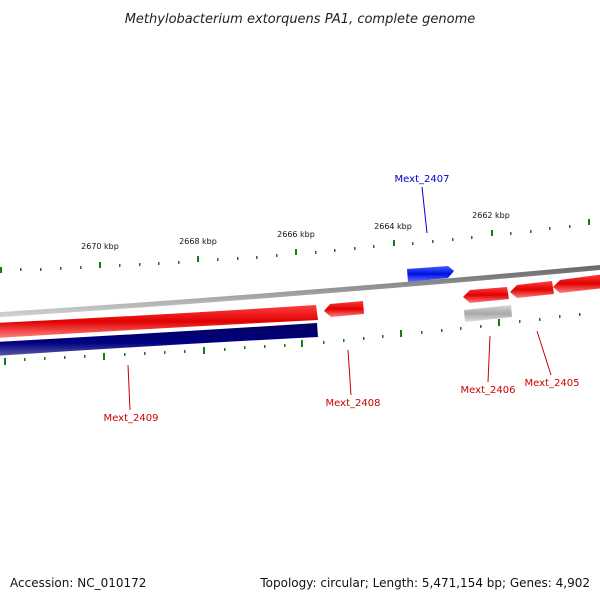  I want to click on scale-label-2668: 2668 kbp, so click(198, 241).